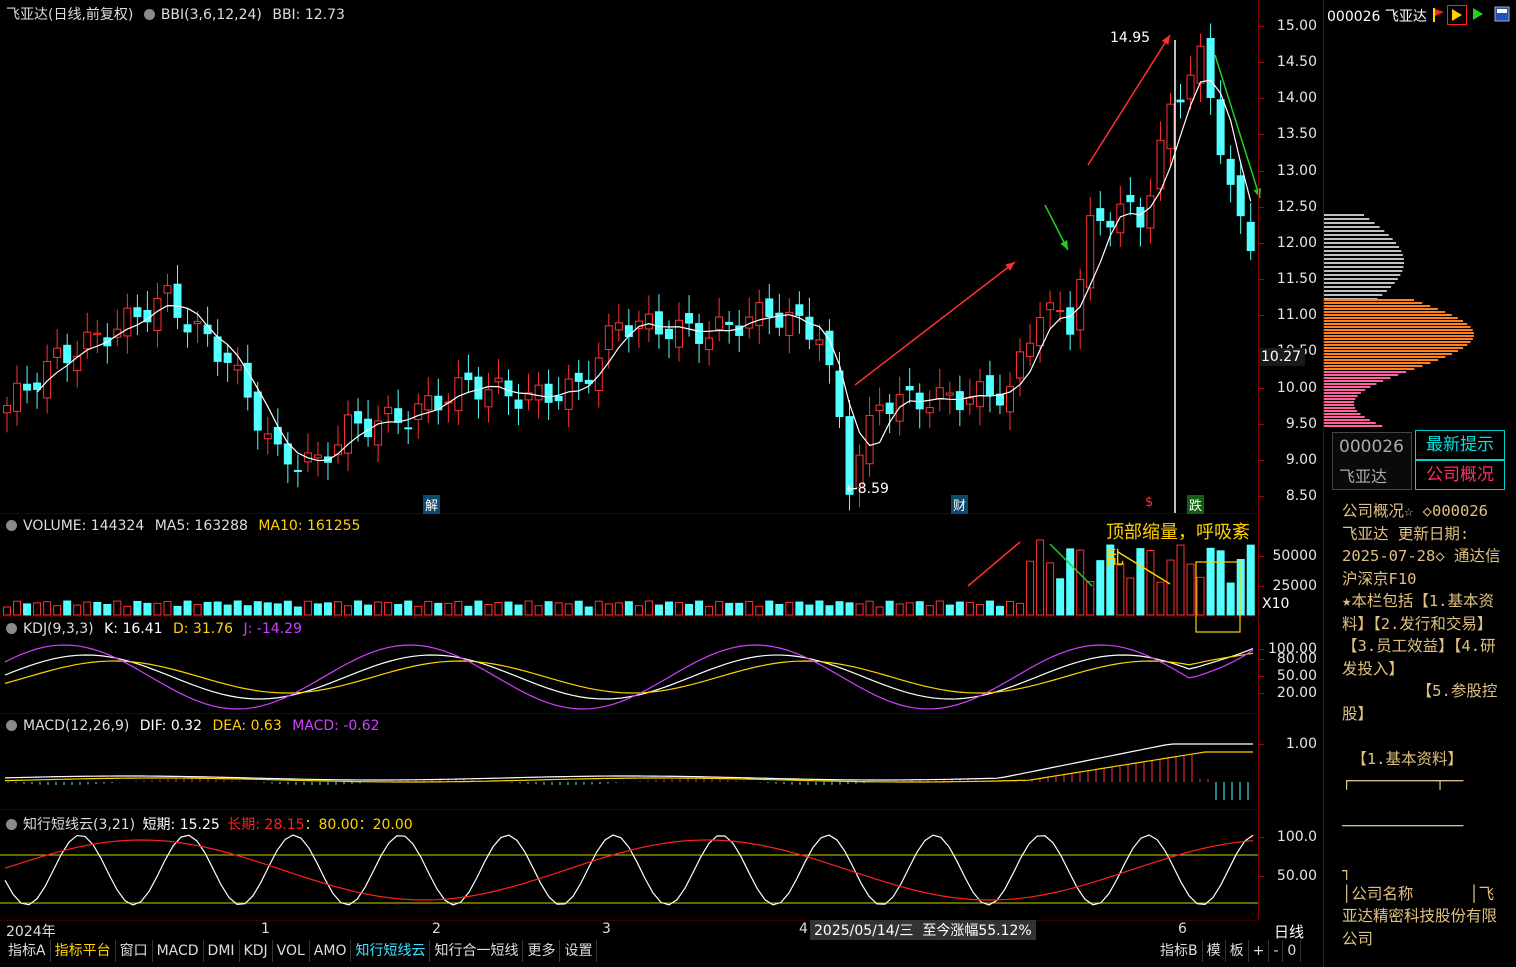  What do you see at coordinates (1438, 15) in the screenshot?
I see `flag-icon` at bounding box center [1438, 15].